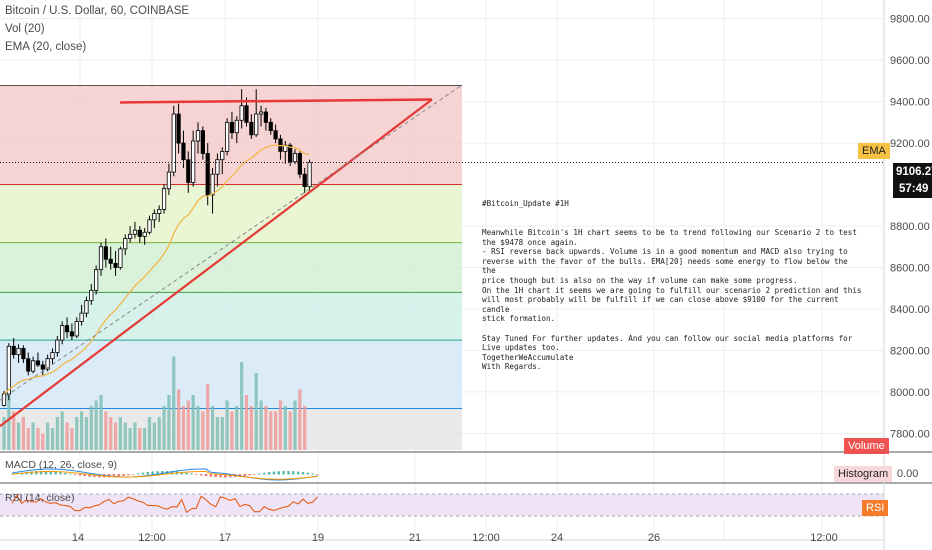  What do you see at coordinates (40, 498) in the screenshot?
I see `rsi-indicator-label: RSI (14, close)` at bounding box center [40, 498].